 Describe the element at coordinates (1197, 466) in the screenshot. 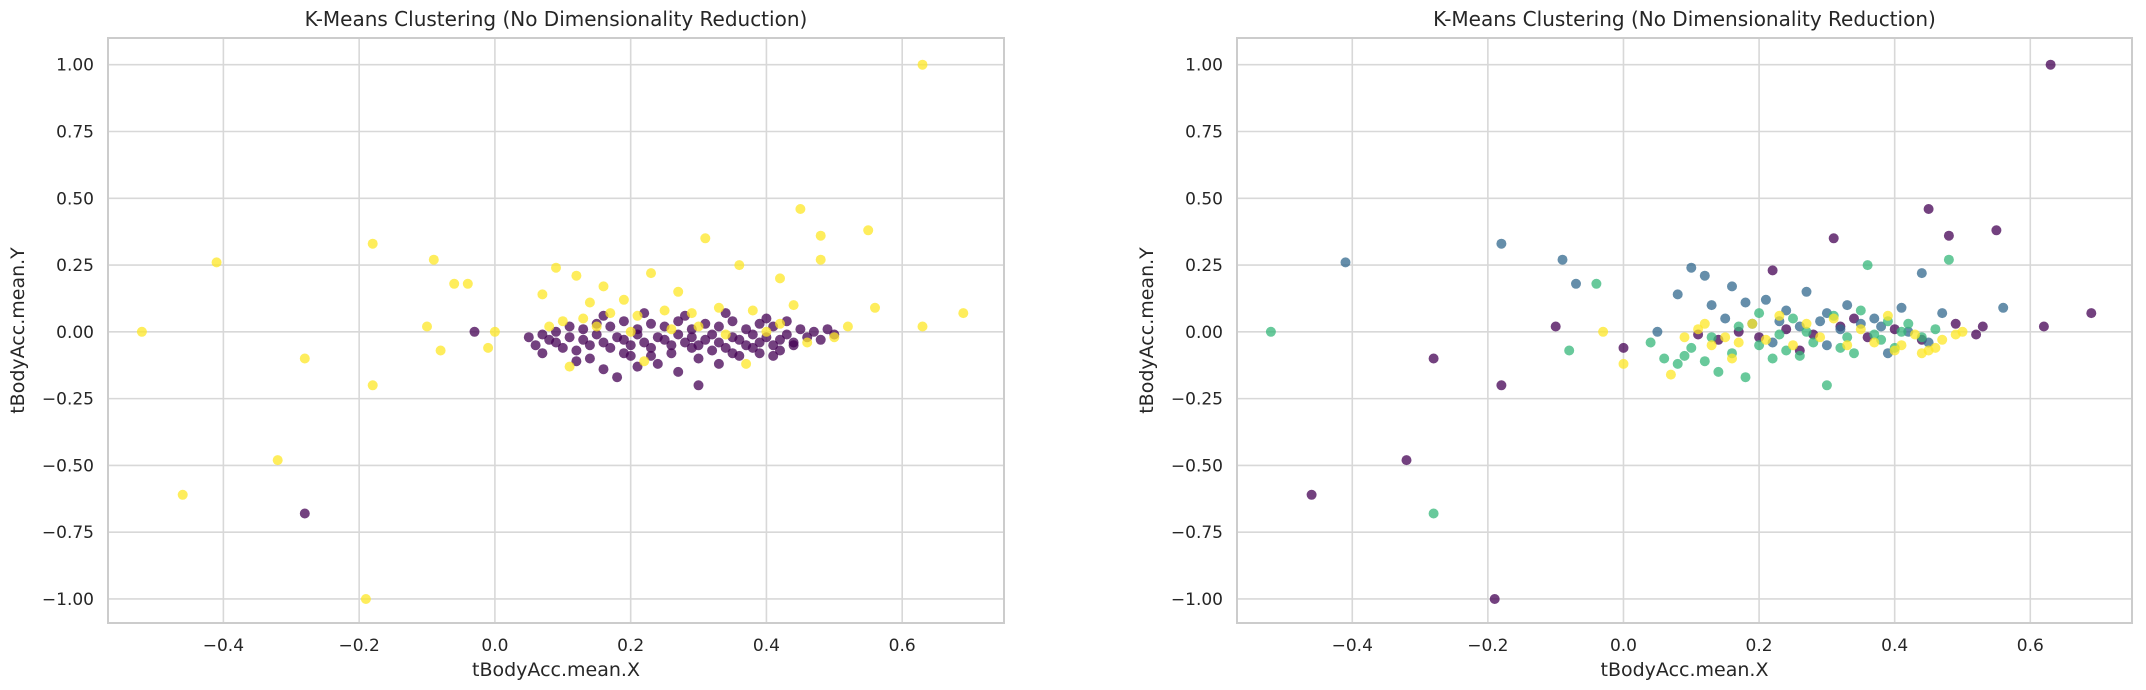

I see `y-tick-label: −0.50` at that location.